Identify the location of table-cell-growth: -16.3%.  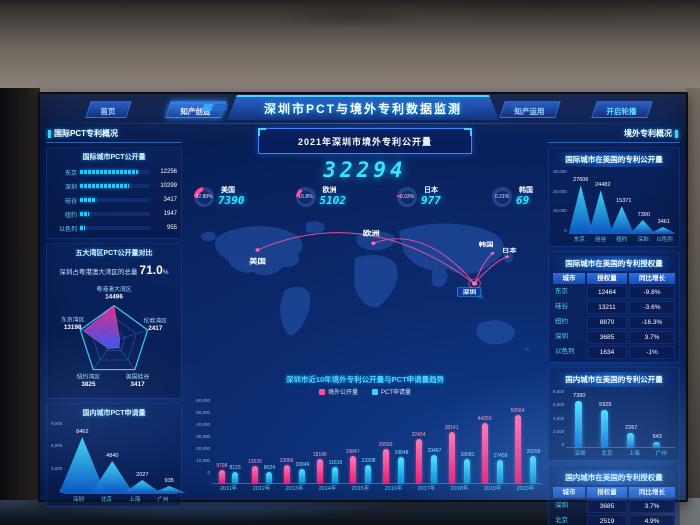
(652, 322).